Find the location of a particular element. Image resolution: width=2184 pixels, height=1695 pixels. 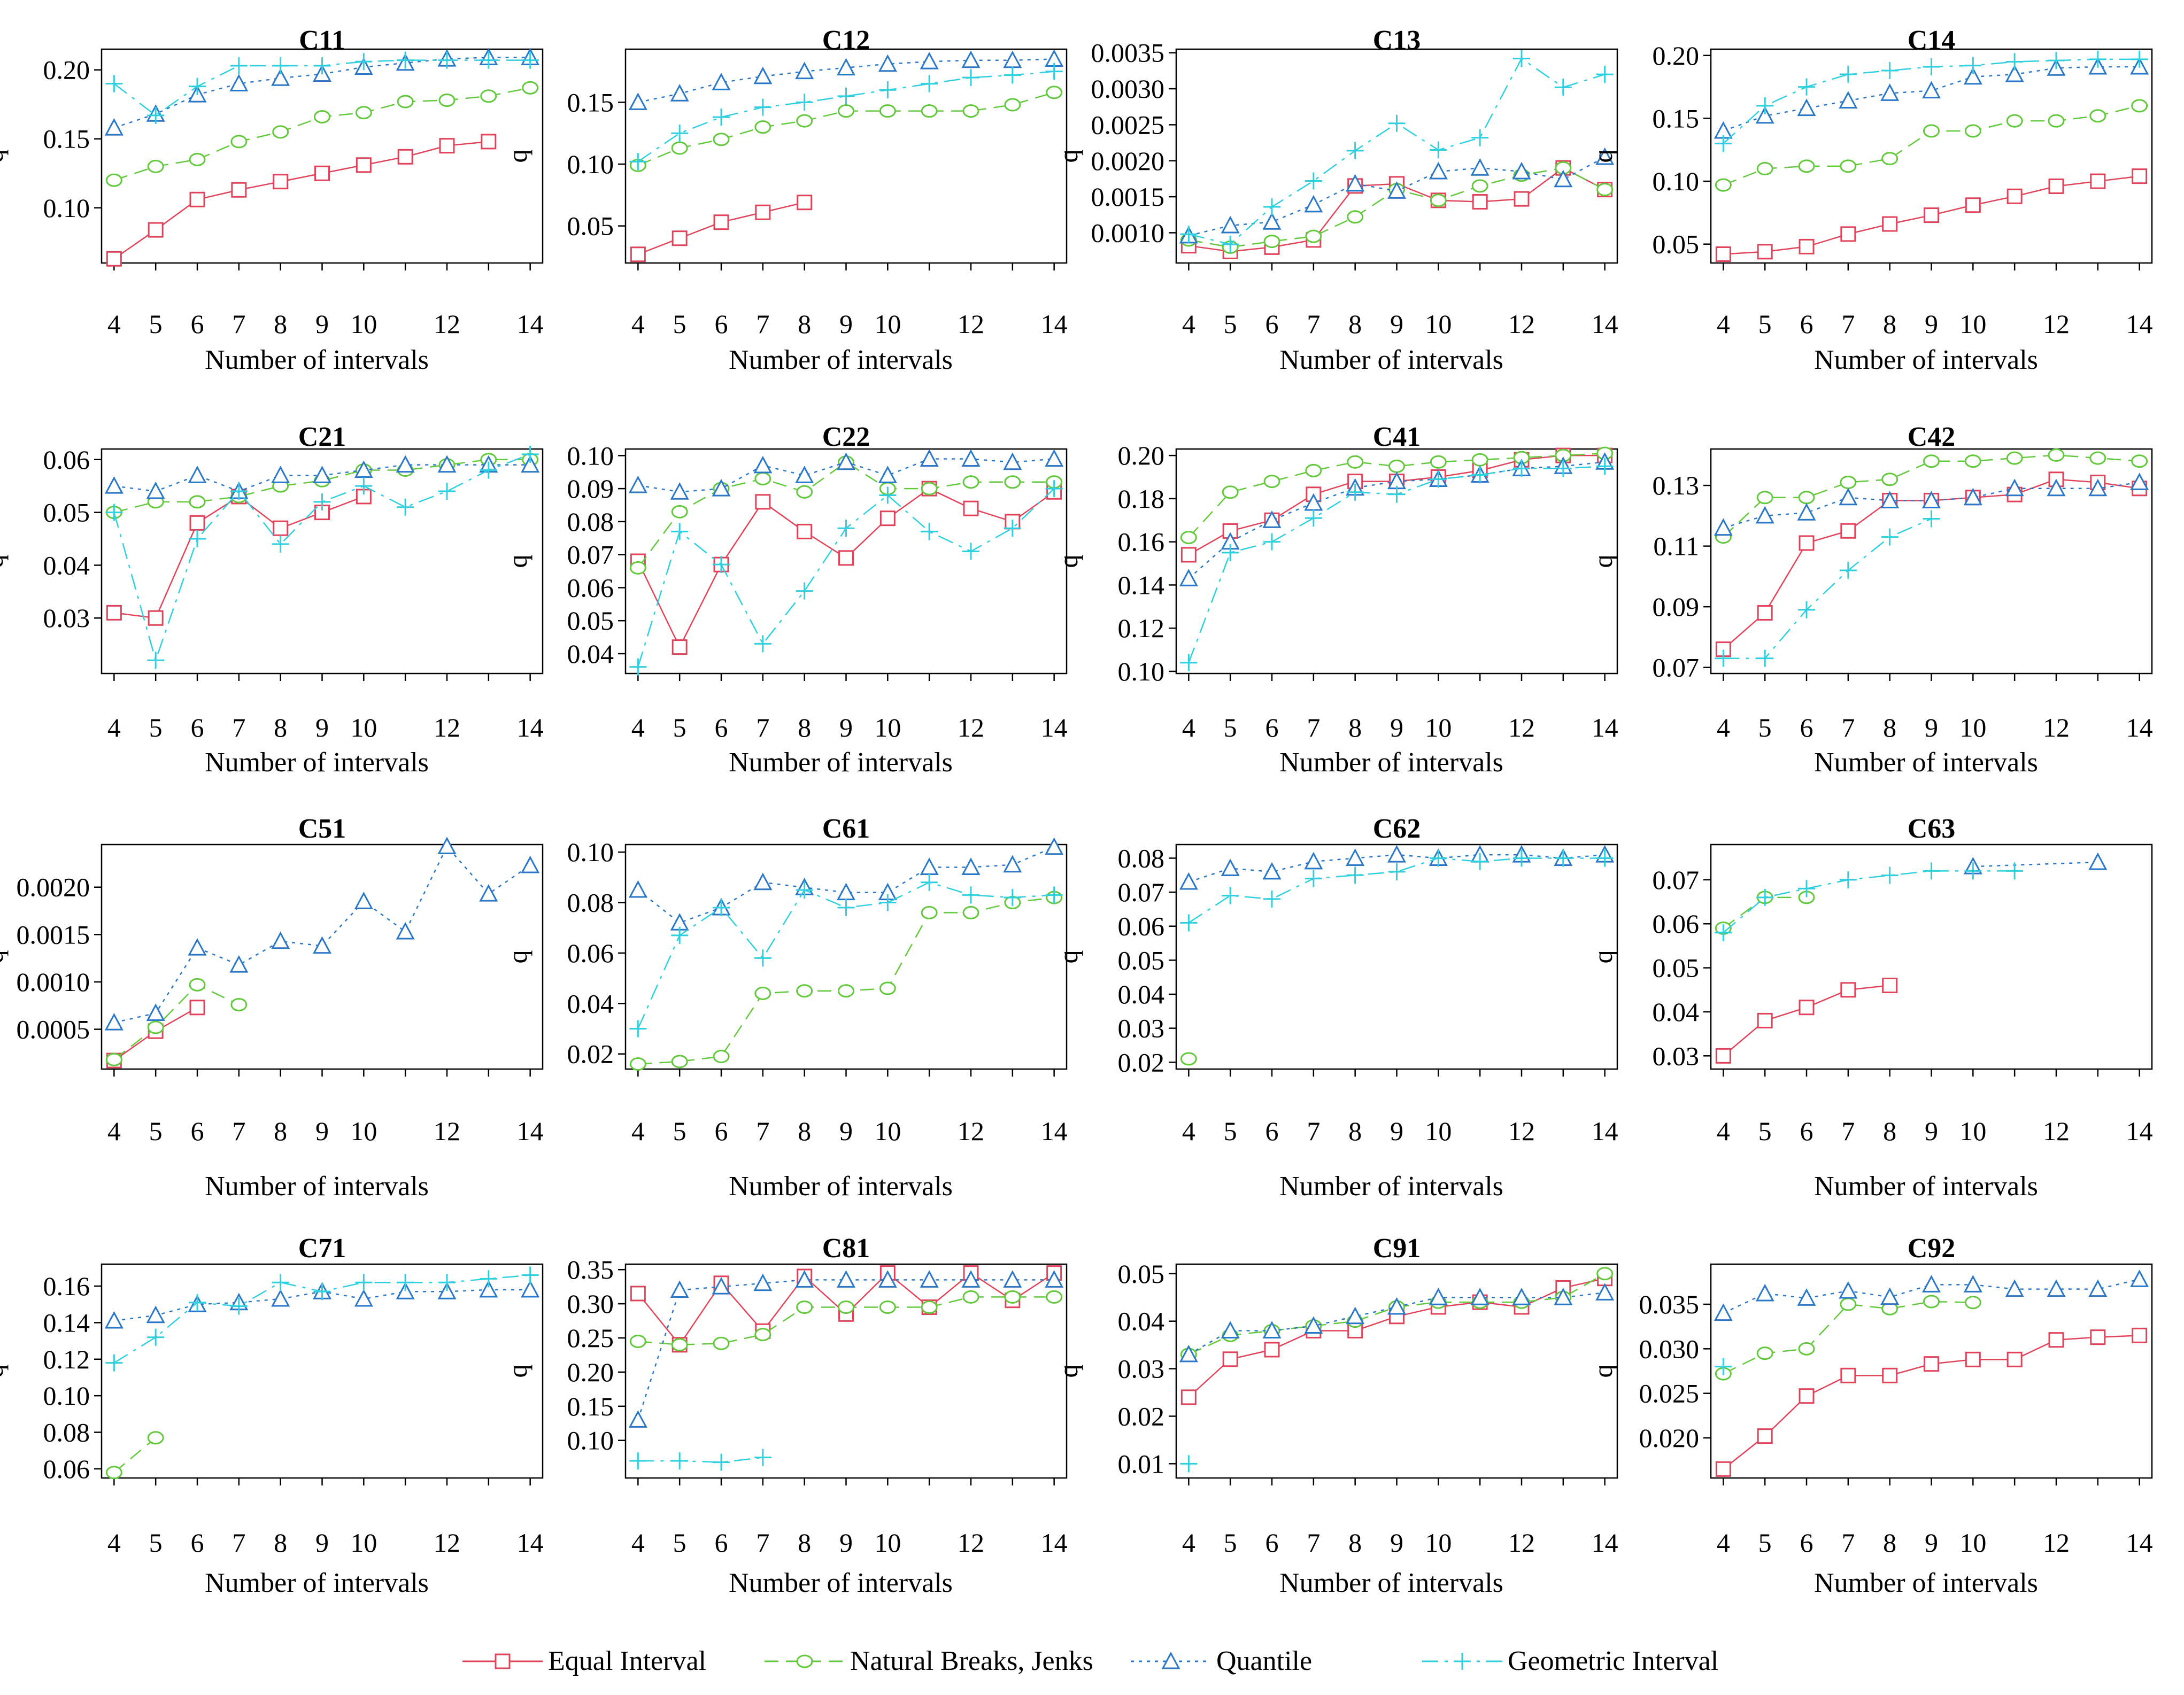

x-tick-label-c71-9: 9 is located at coordinates (322, 1543).